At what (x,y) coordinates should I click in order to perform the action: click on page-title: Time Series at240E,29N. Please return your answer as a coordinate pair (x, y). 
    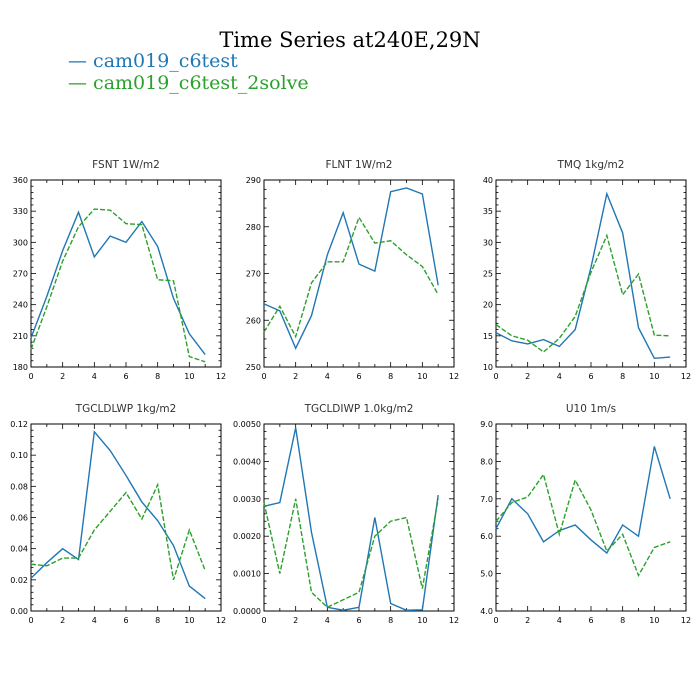
    Looking at the image, I should click on (350, 40).